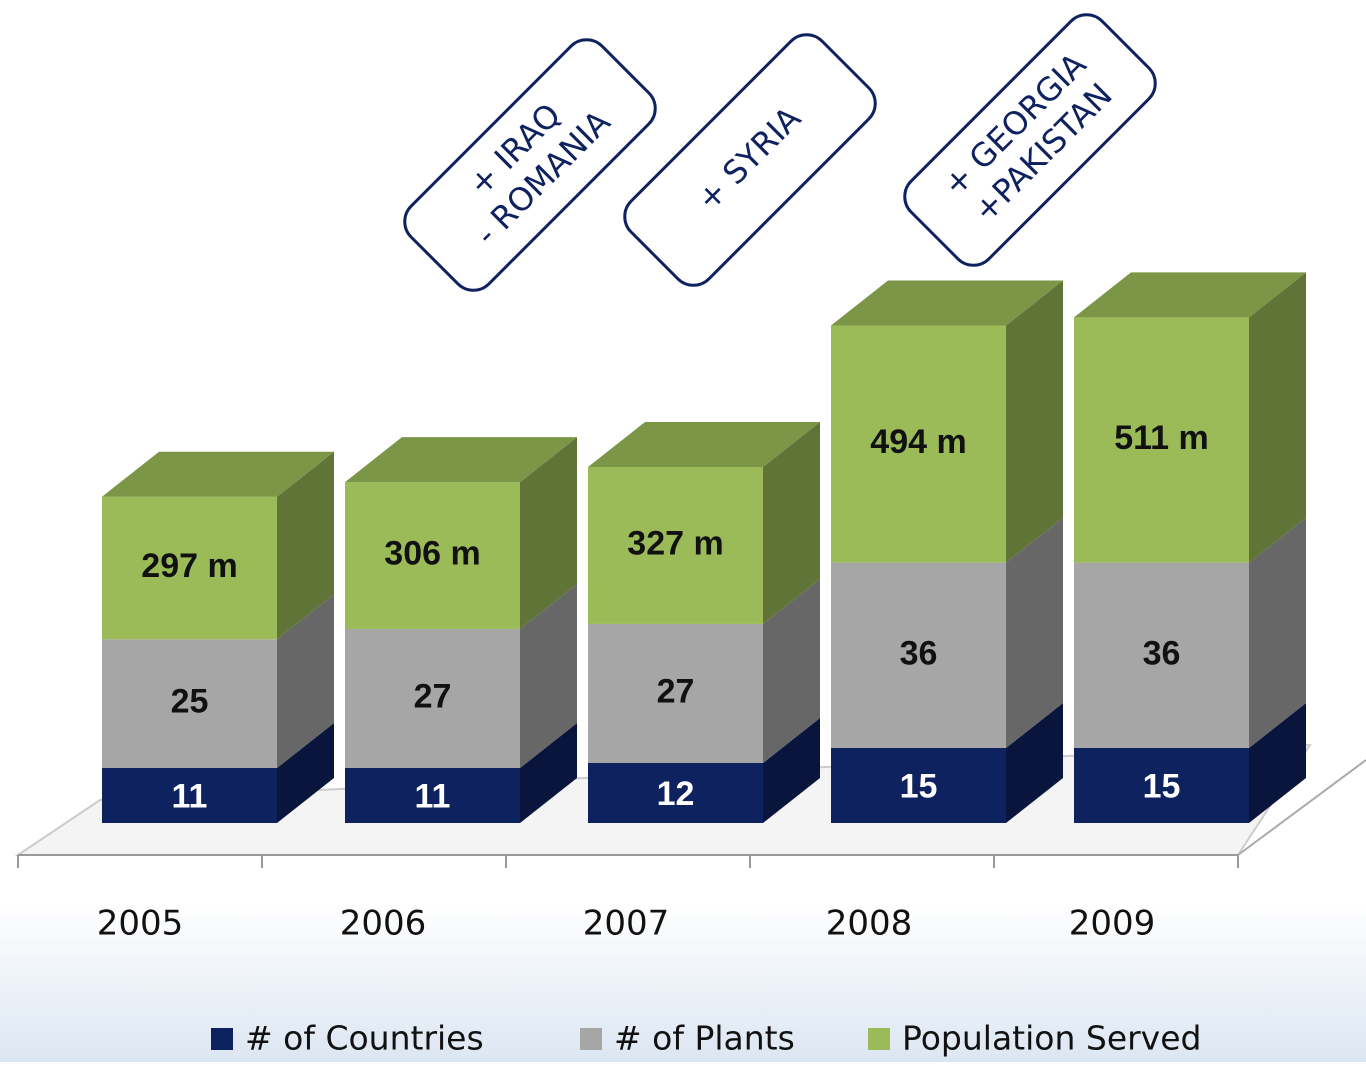  I want to click on data-label: 12, so click(676, 794).